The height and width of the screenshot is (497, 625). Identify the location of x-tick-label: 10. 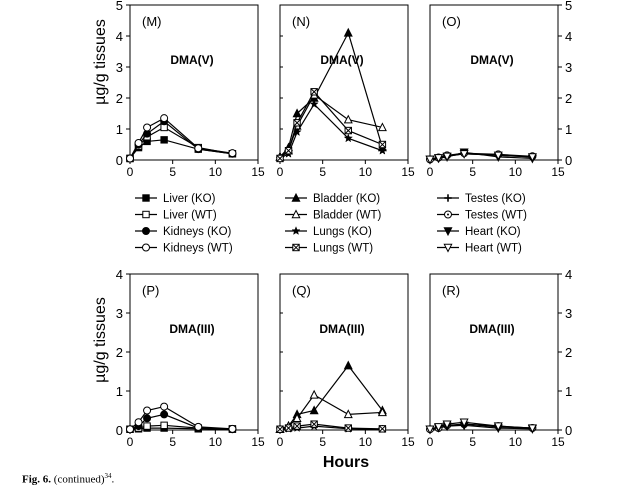
(516, 442).